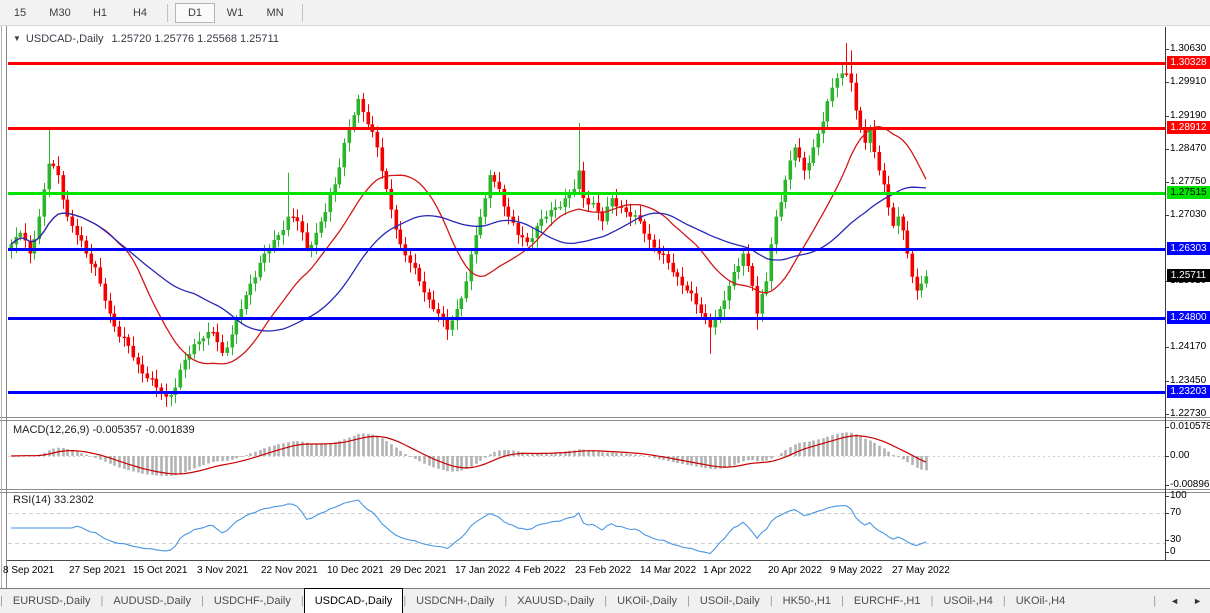  What do you see at coordinates (20, 12) in the screenshot?
I see `timeframe-button-15: 15` at bounding box center [20, 12].